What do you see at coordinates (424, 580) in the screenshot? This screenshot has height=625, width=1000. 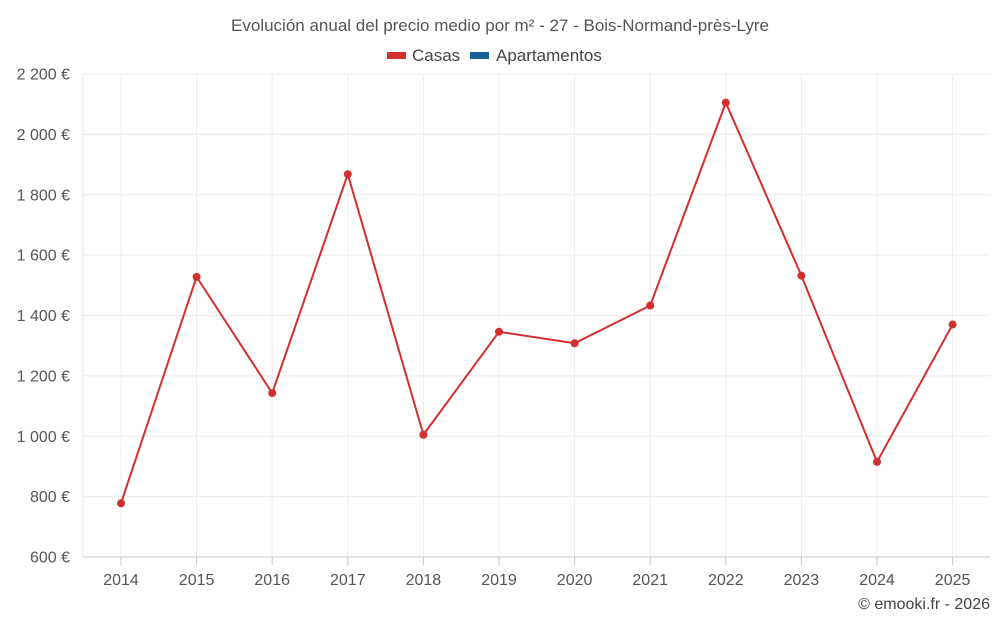 I see `x-tick-label: 2018` at bounding box center [424, 580].